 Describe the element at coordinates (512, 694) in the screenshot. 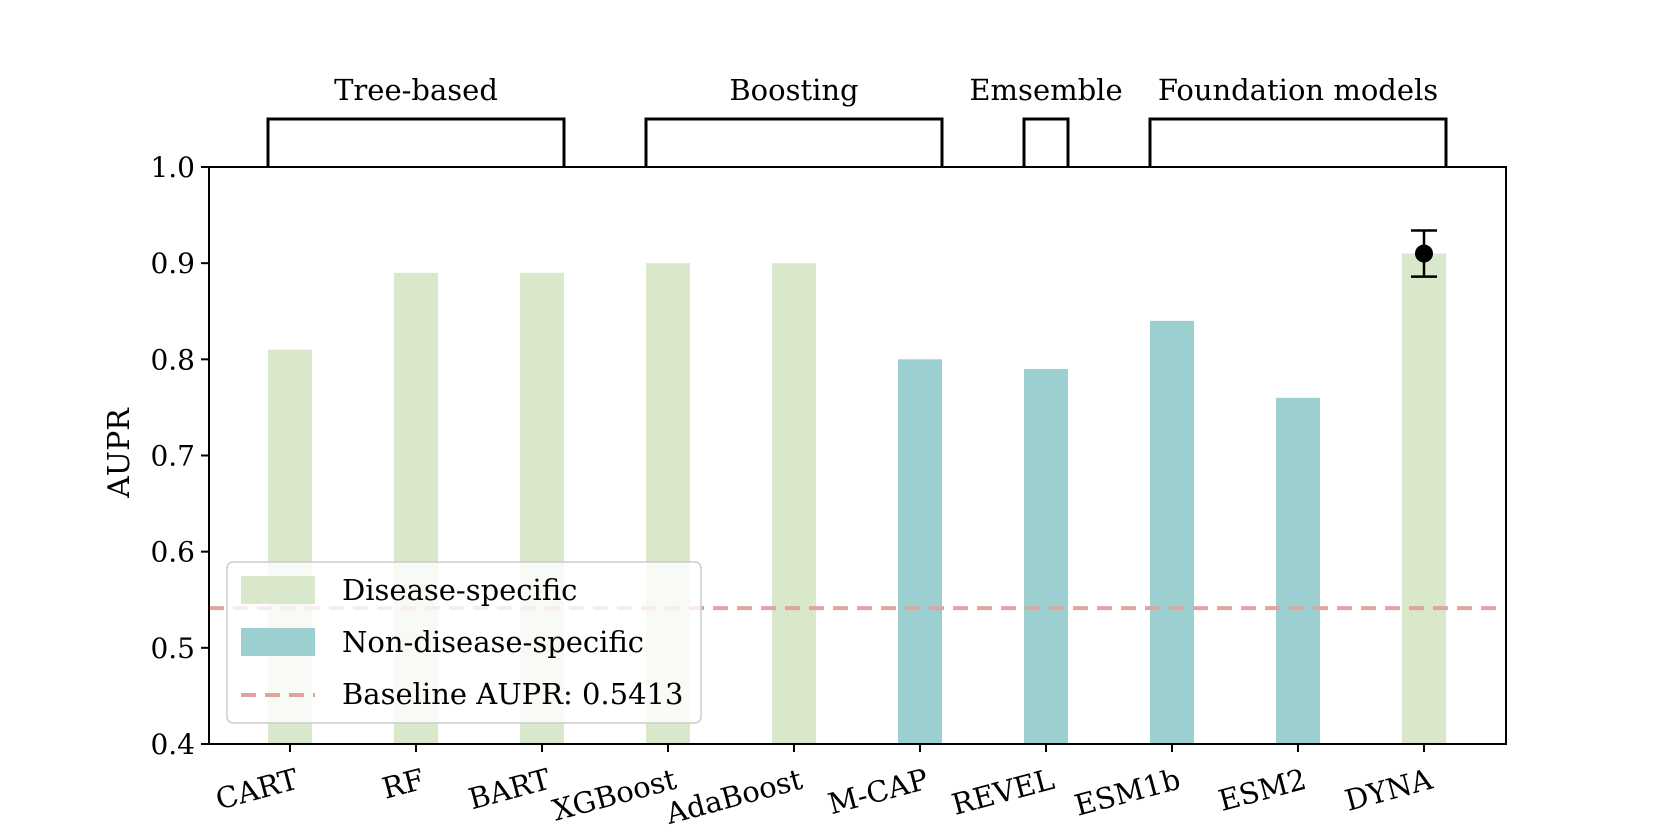

I see `legend-label-baseline: Baseline AUPR: 0.5413` at that location.